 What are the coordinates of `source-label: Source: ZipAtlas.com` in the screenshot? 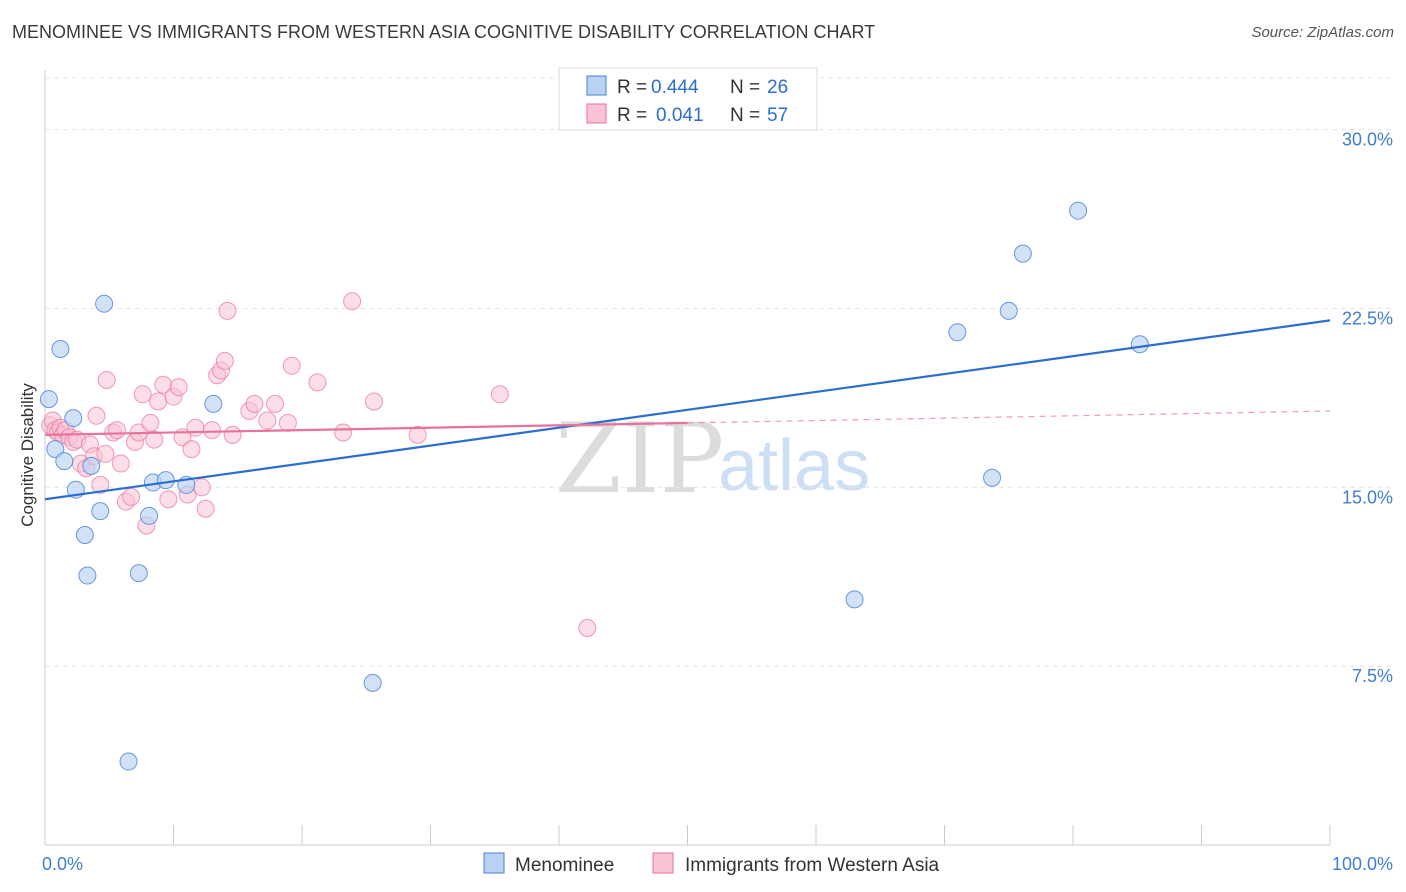 It's located at (1322, 32).